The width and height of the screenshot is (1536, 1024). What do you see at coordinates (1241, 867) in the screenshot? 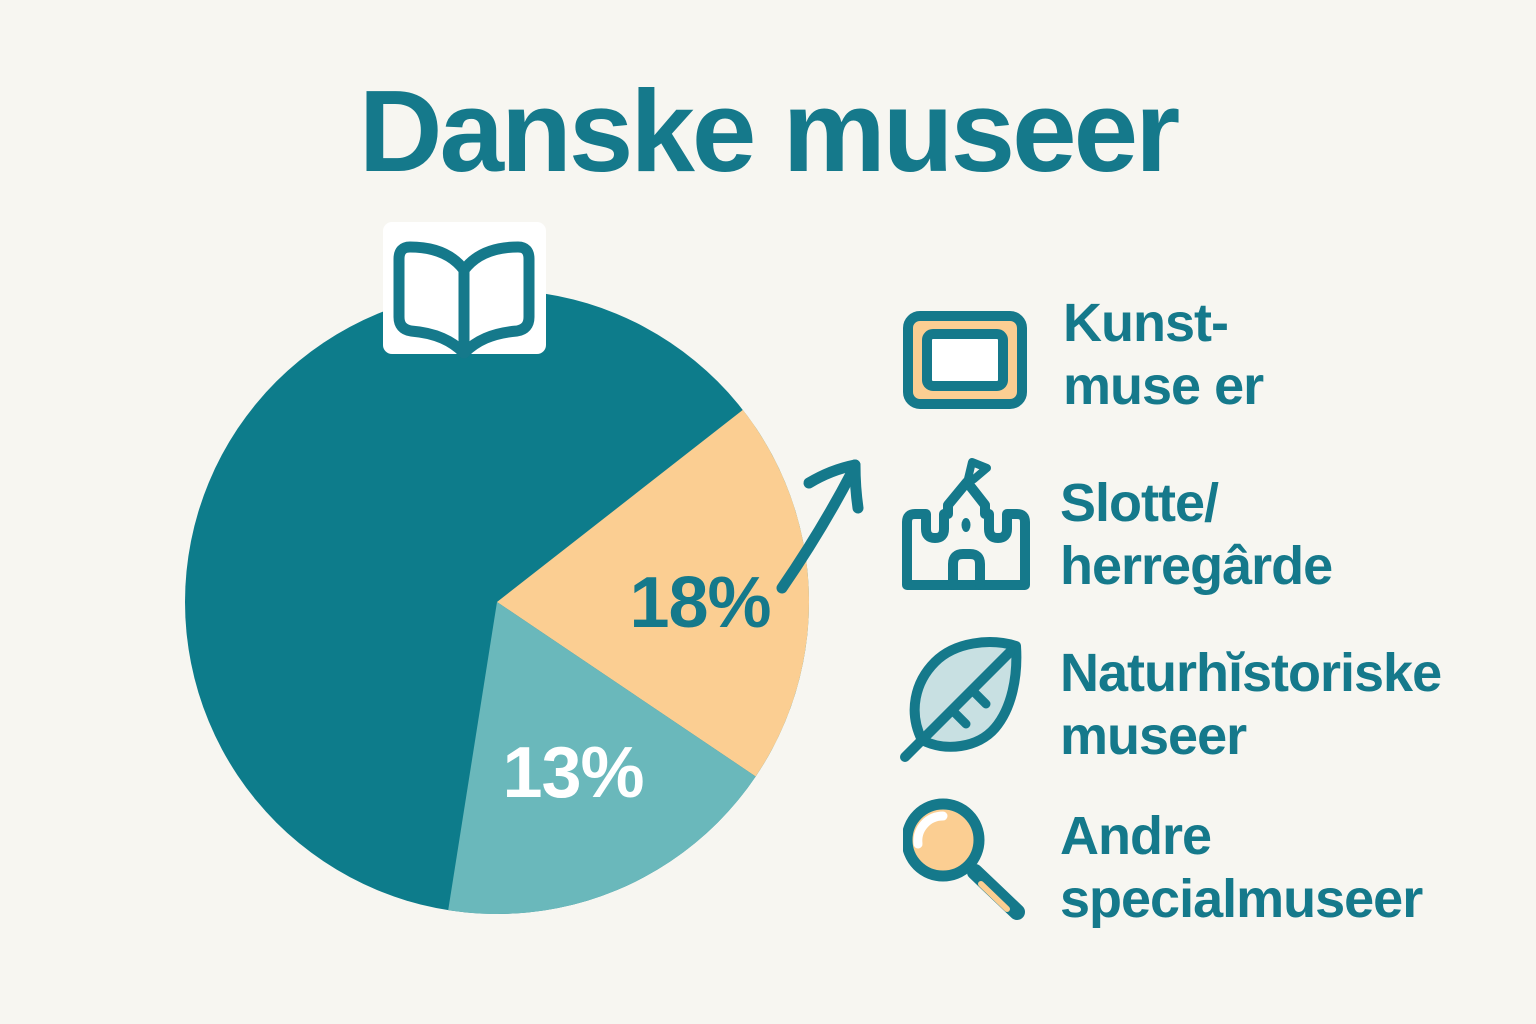
I see `legend-item-label: Andre specialmuseer` at bounding box center [1241, 867].